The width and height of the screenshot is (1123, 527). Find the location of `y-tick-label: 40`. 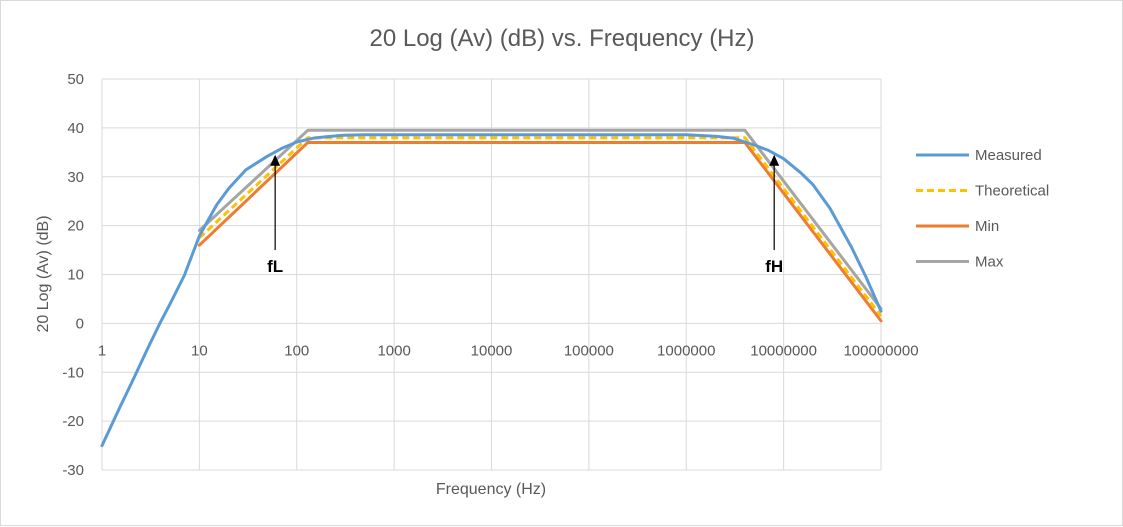

y-tick-label: 40 is located at coordinates (75, 128).